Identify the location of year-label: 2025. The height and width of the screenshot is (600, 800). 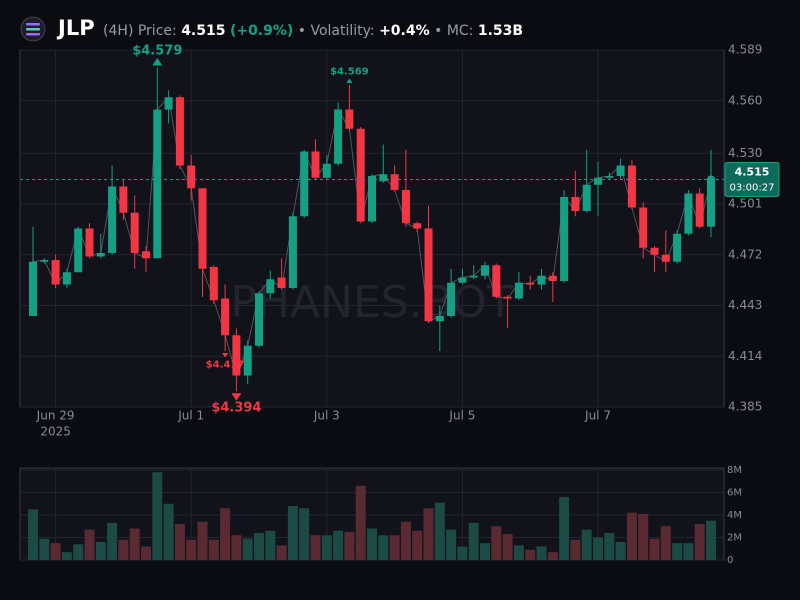
(55, 432).